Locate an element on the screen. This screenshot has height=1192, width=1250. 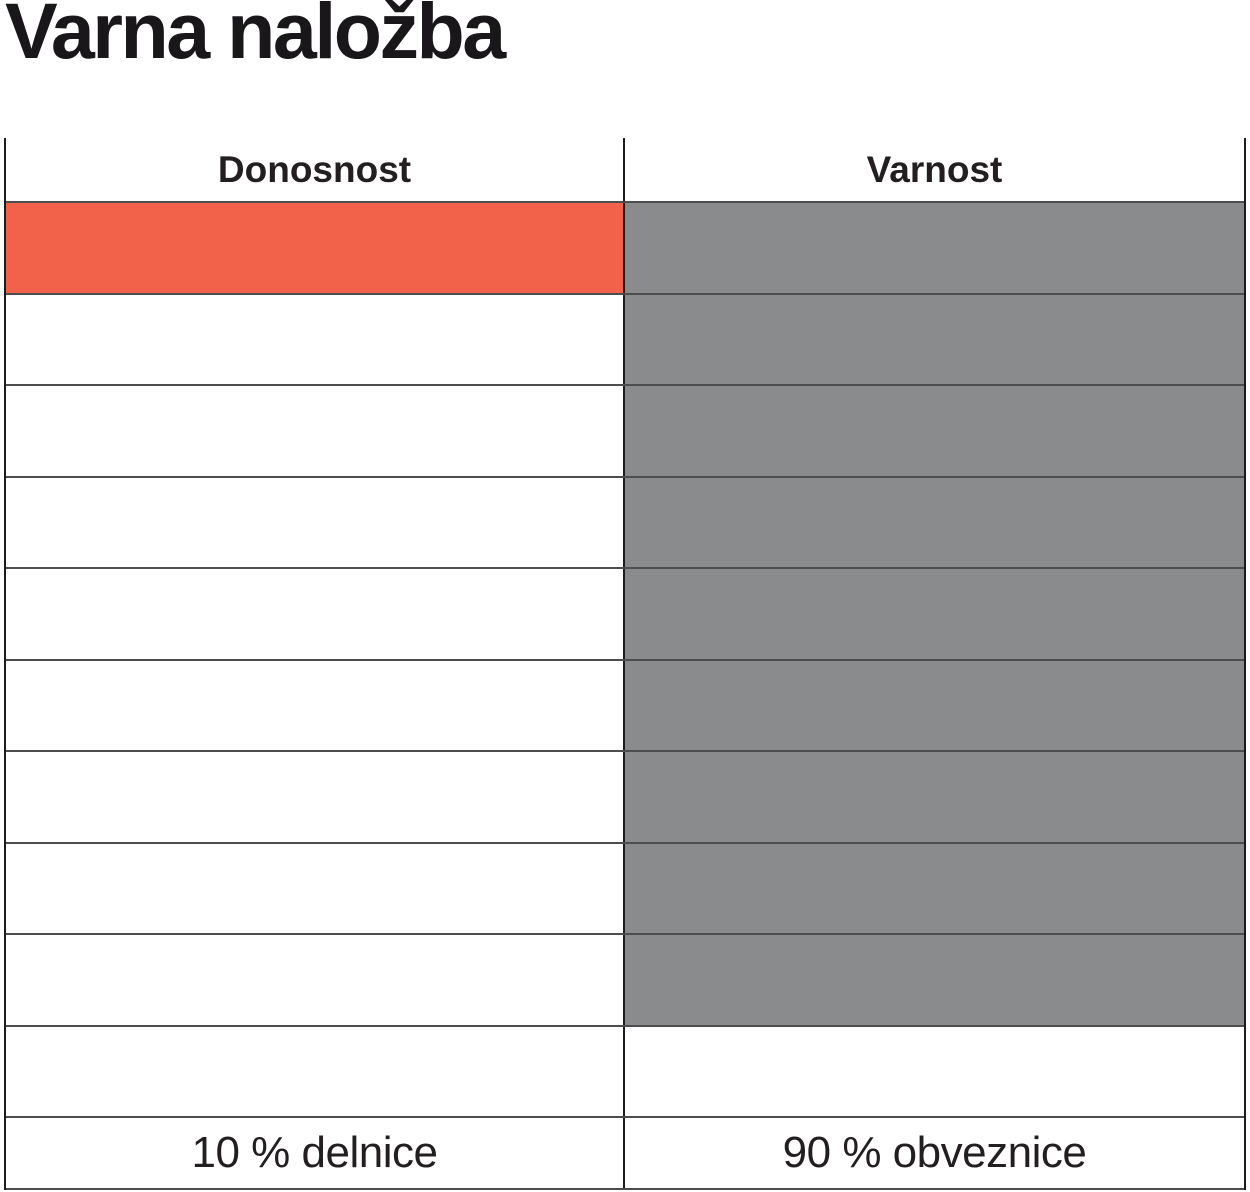
label-delnice: 10 % delnice is located at coordinates (315, 1153).